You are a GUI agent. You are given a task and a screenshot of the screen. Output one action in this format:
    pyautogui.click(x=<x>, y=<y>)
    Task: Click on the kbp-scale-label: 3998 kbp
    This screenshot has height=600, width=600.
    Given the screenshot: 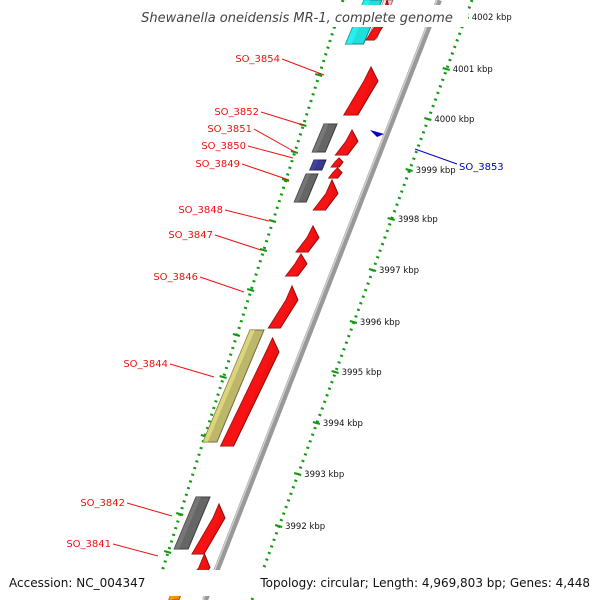 What is the action you would take?
    pyautogui.click(x=418, y=220)
    